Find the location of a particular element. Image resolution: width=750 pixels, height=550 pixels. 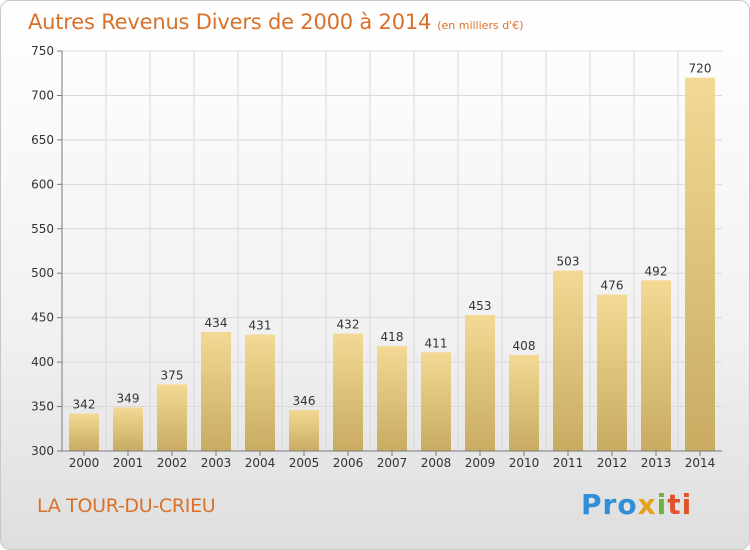

proxiti-logo: Proxiti is located at coordinates (636, 504).